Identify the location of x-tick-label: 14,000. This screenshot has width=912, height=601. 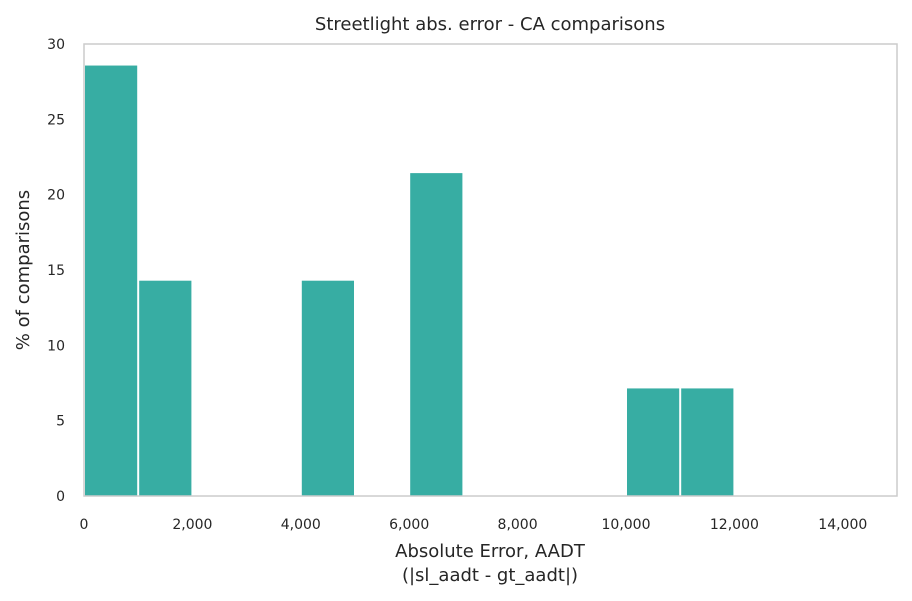
(842, 525).